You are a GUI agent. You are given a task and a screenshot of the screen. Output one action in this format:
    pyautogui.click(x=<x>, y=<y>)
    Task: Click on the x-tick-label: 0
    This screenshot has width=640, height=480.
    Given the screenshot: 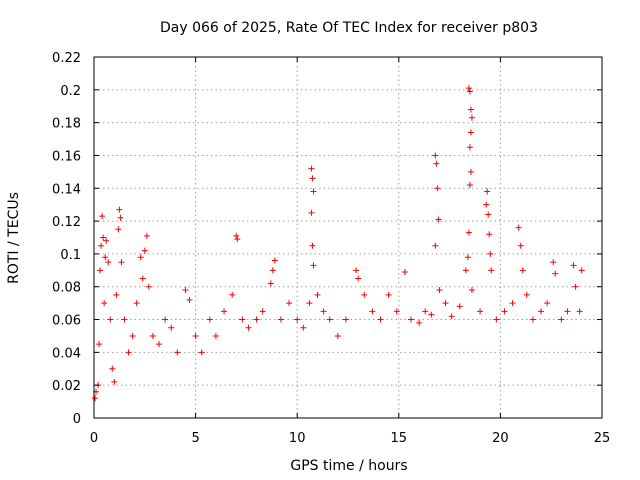 What is the action you would take?
    pyautogui.click(x=94, y=438)
    